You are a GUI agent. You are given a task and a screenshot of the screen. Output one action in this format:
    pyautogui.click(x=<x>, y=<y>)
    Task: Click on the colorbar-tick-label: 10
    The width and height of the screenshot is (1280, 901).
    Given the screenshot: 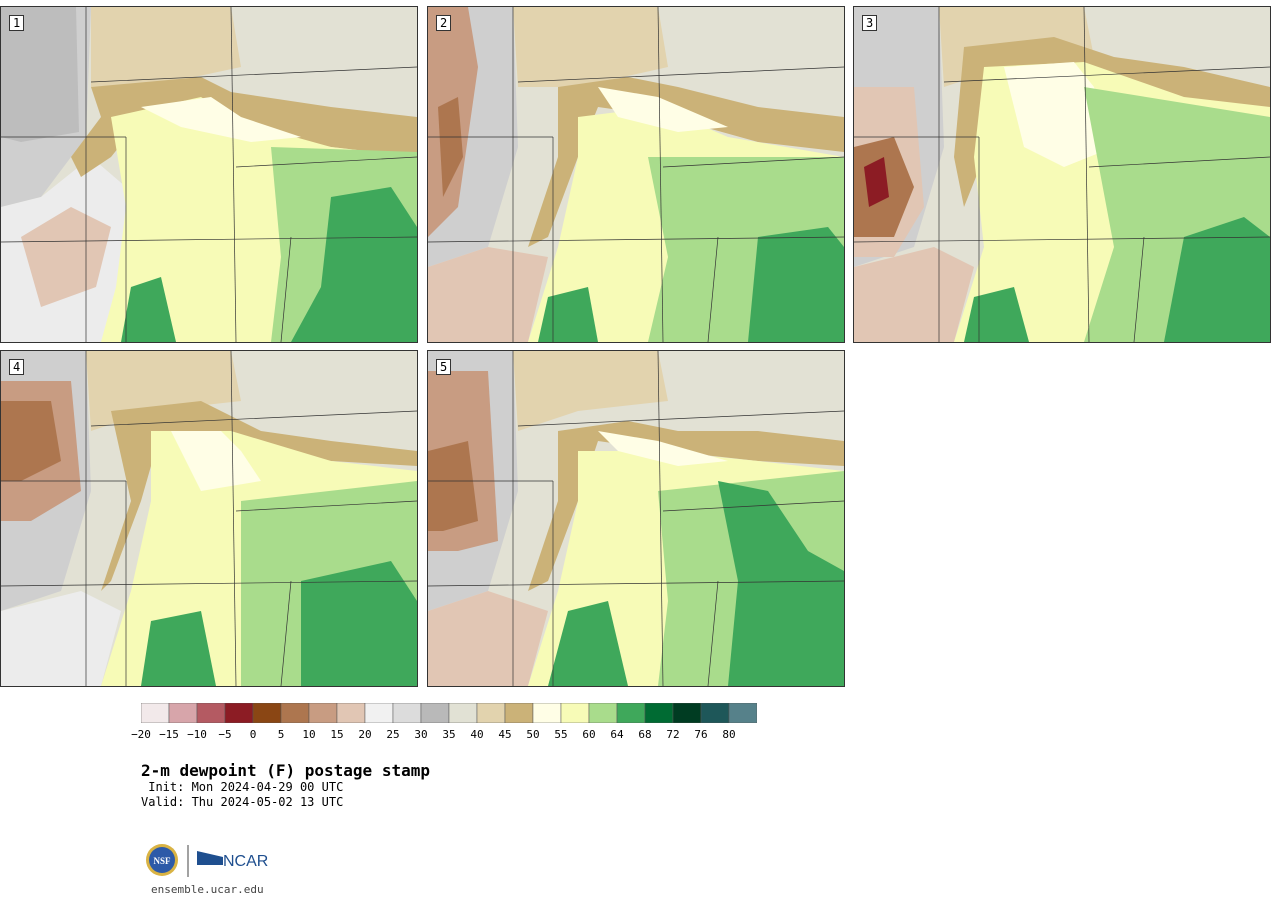 What is the action you would take?
    pyautogui.click(x=309, y=734)
    